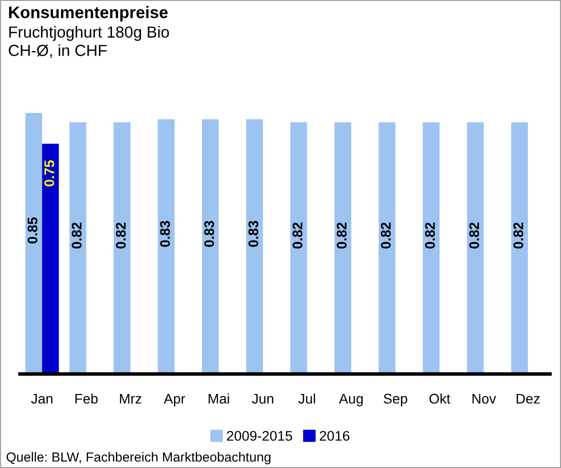  Describe the element at coordinates (484, 399) in the screenshot. I see `x-tick-label: Nov` at that location.